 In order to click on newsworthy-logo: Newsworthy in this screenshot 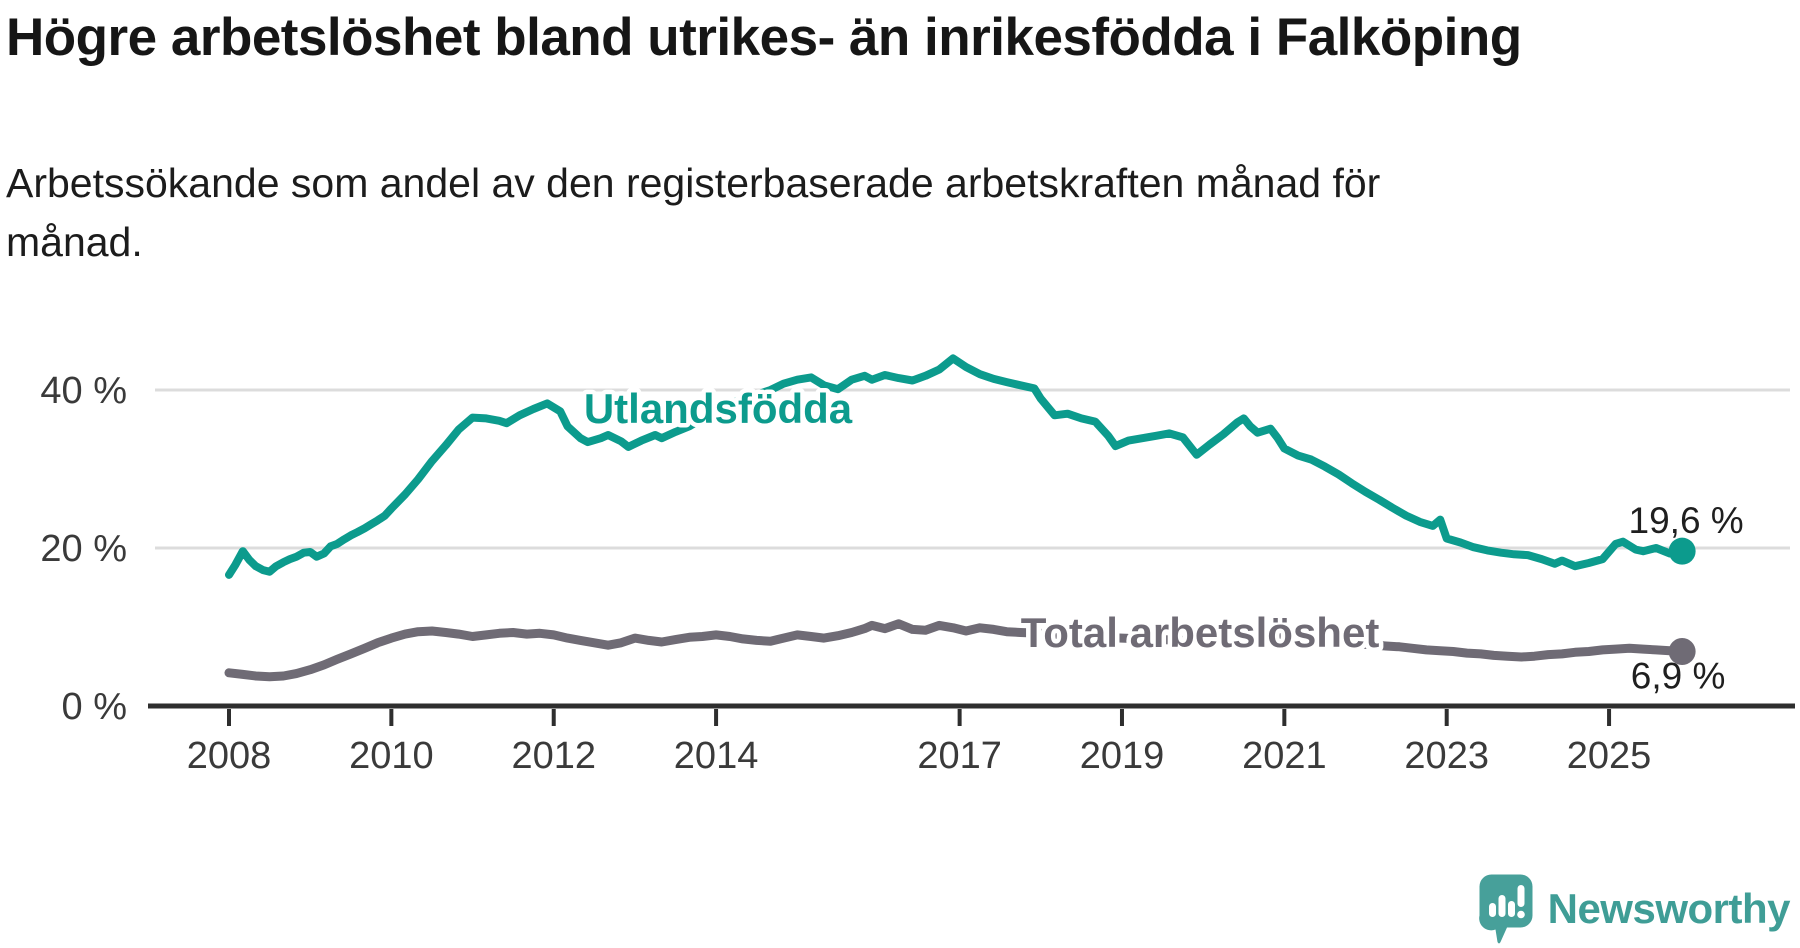, I will do `click(1634, 909)`.